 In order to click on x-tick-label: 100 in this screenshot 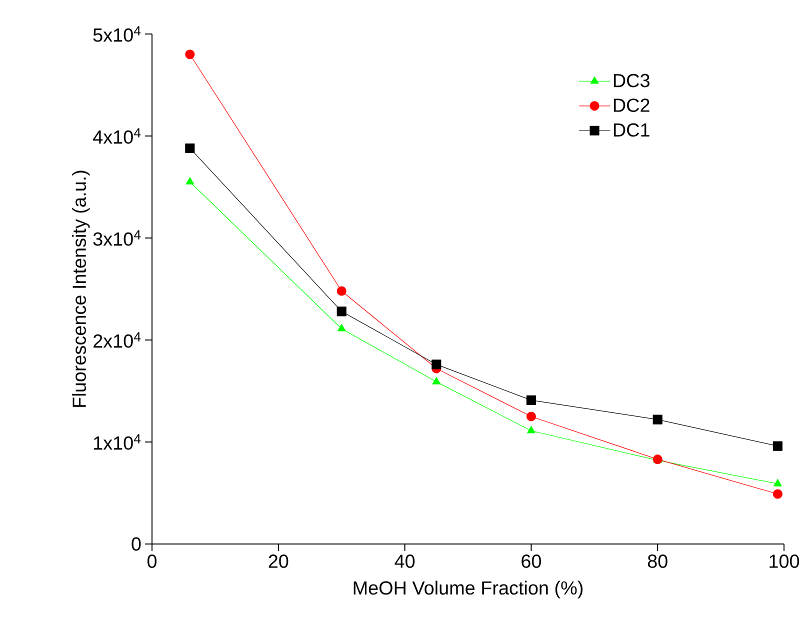, I will do `click(785, 561)`.